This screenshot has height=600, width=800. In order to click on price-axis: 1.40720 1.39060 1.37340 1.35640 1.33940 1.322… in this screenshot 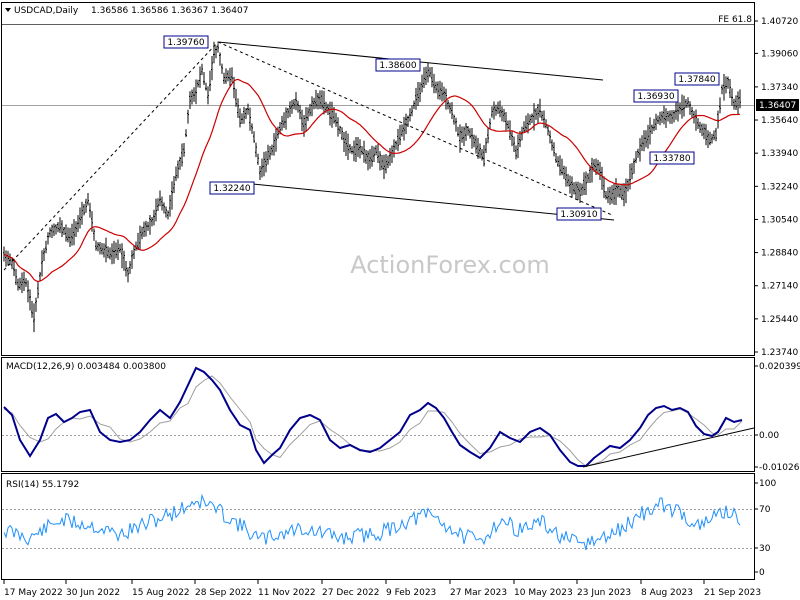, I will do `click(776, 187)`.